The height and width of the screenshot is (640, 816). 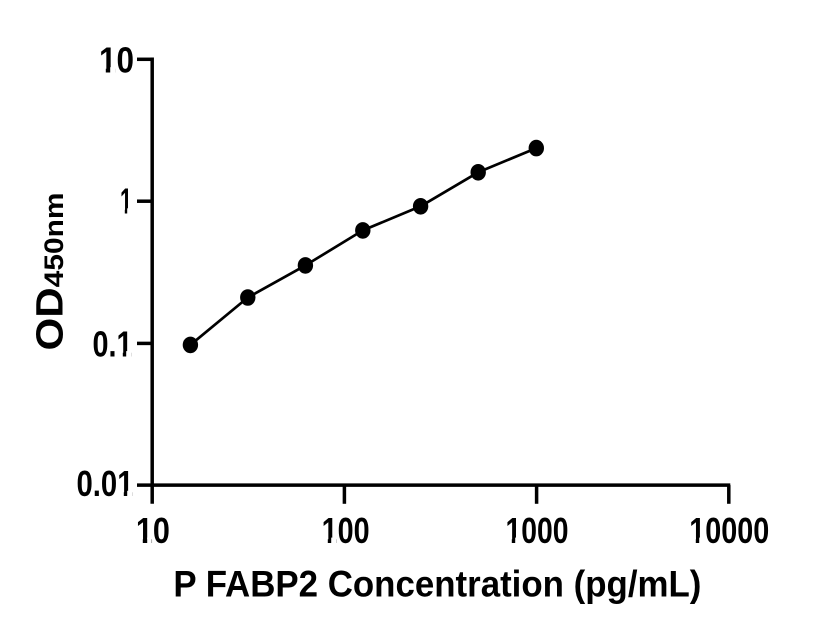 I want to click on svg-text: 10000, so click(x=729, y=530).